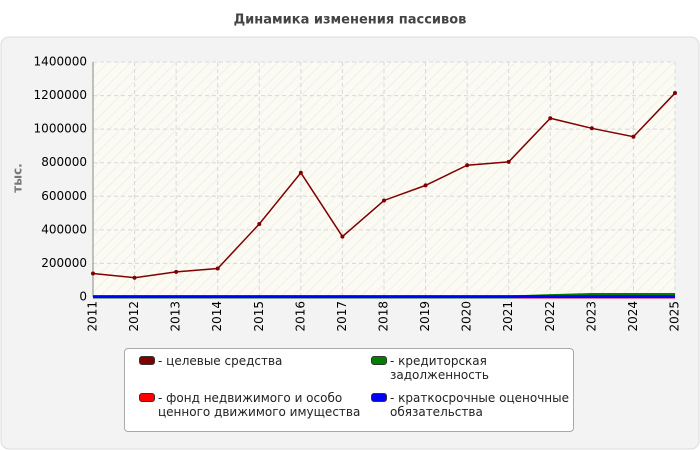 The width and height of the screenshot is (700, 450). Describe the element at coordinates (64, 263) in the screenshot. I see `y-tick-label: 200000` at that location.